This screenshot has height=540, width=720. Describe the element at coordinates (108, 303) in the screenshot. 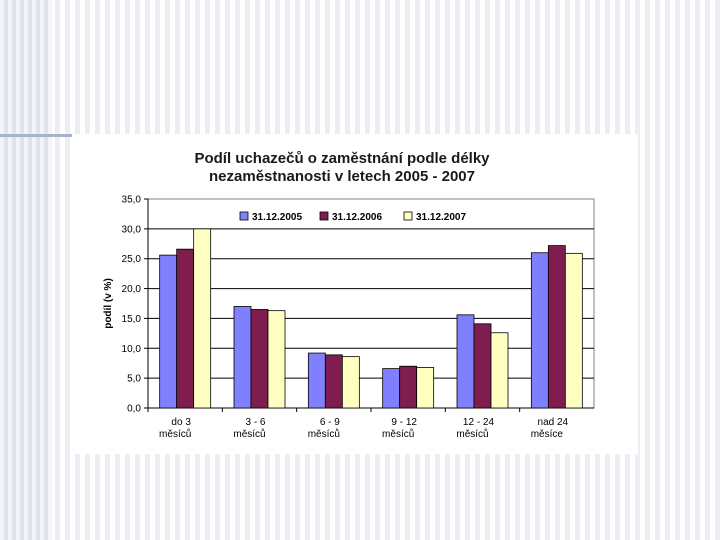

I see `y-axis-label: podíl (v %)` at that location.